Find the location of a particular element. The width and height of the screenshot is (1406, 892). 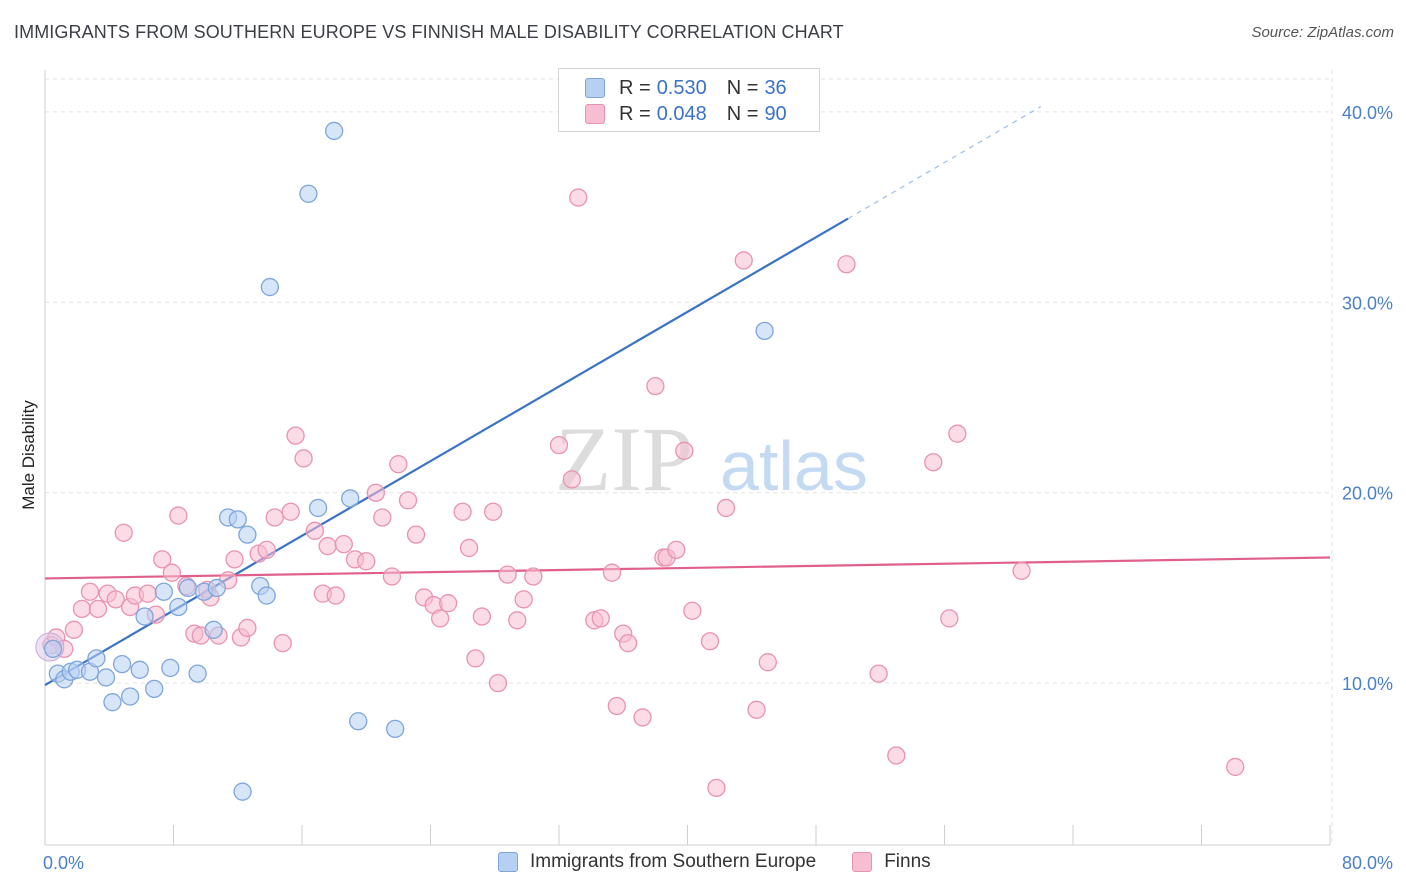

legend-r-value: 0.048 is located at coordinates (681, 113).